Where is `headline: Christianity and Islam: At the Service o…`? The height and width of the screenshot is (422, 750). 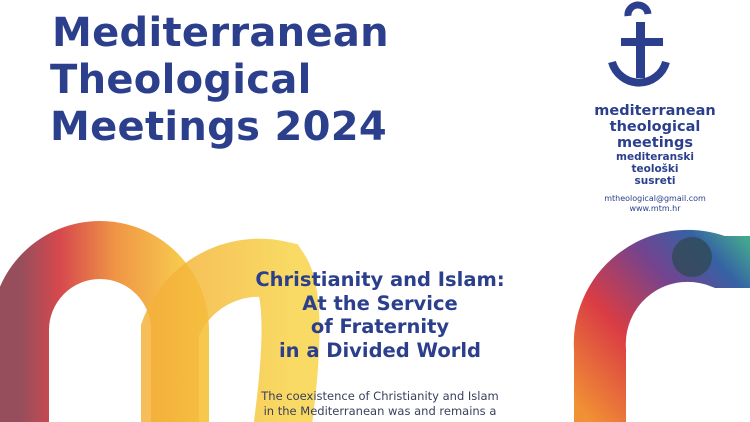 headline: Christianity and Islam: At the Service o… is located at coordinates (380, 315).